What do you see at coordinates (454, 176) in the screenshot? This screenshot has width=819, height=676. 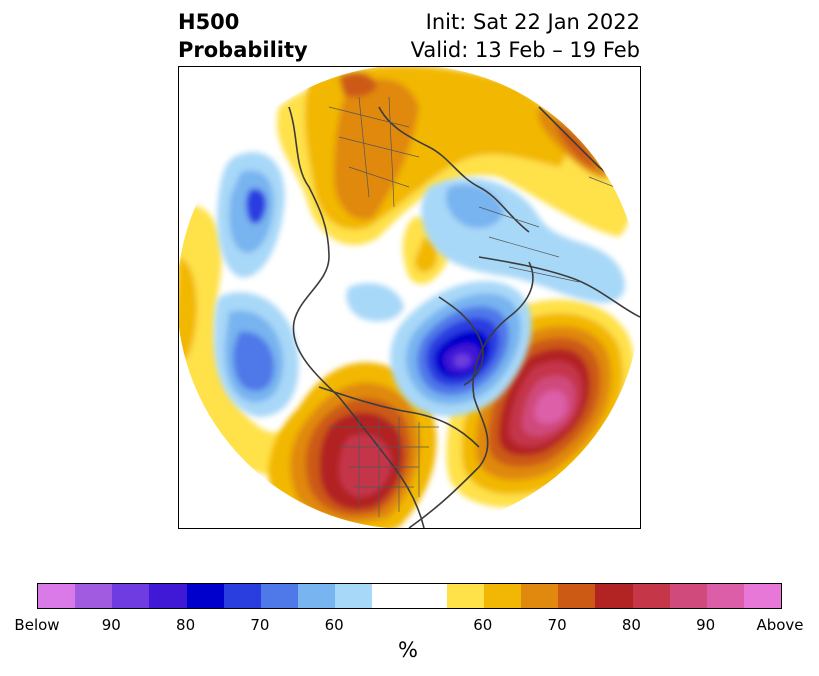 I see `above-belt-northern` at bounding box center [454, 176].